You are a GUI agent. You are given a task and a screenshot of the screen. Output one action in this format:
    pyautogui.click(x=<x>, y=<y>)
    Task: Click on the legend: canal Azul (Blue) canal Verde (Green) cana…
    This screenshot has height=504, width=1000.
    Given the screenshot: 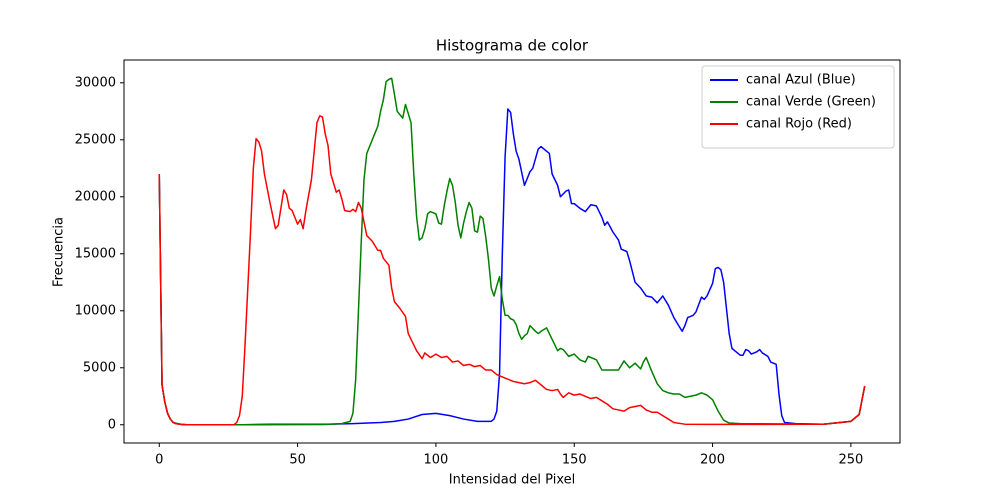 What is the action you would take?
    pyautogui.click(x=798, y=107)
    